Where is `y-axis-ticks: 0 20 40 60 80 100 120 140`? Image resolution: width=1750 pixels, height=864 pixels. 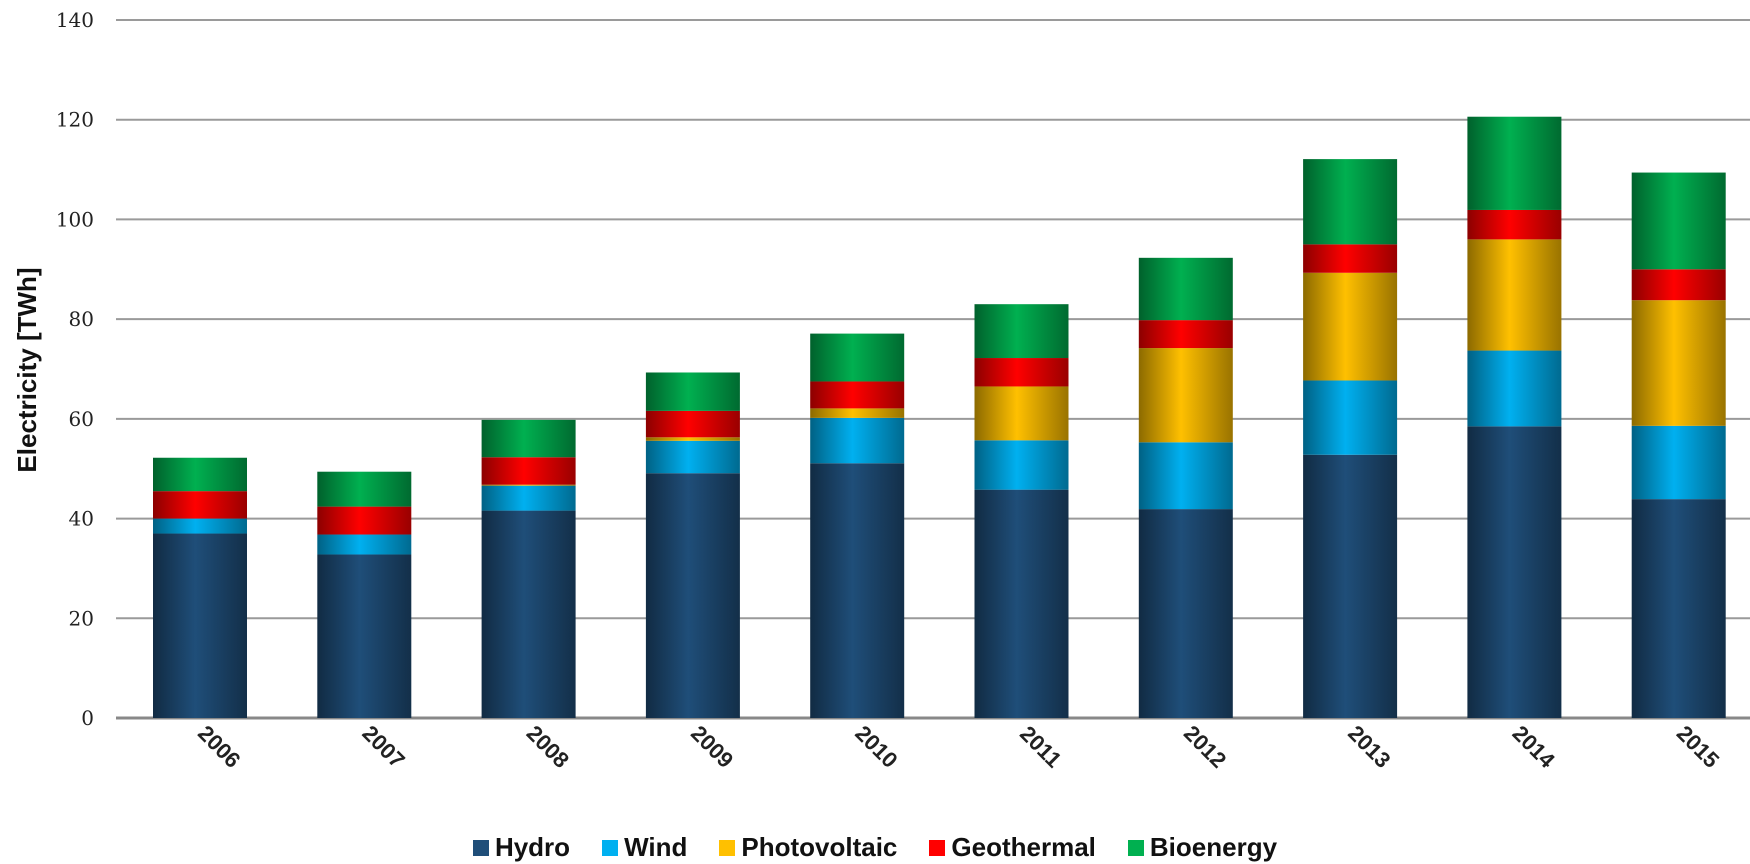
y-axis-ticks: 0 20 40 60 80 100 120 140 is located at coordinates (75, 369).